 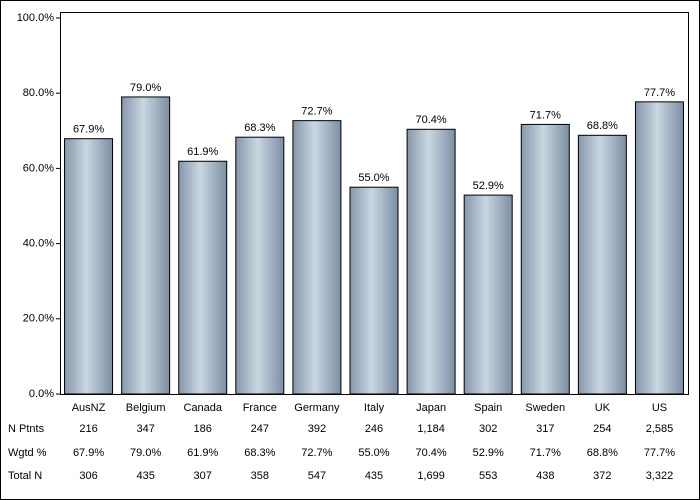 What do you see at coordinates (38, 93) in the screenshot?
I see `y-tick-label: 80.0%` at bounding box center [38, 93].